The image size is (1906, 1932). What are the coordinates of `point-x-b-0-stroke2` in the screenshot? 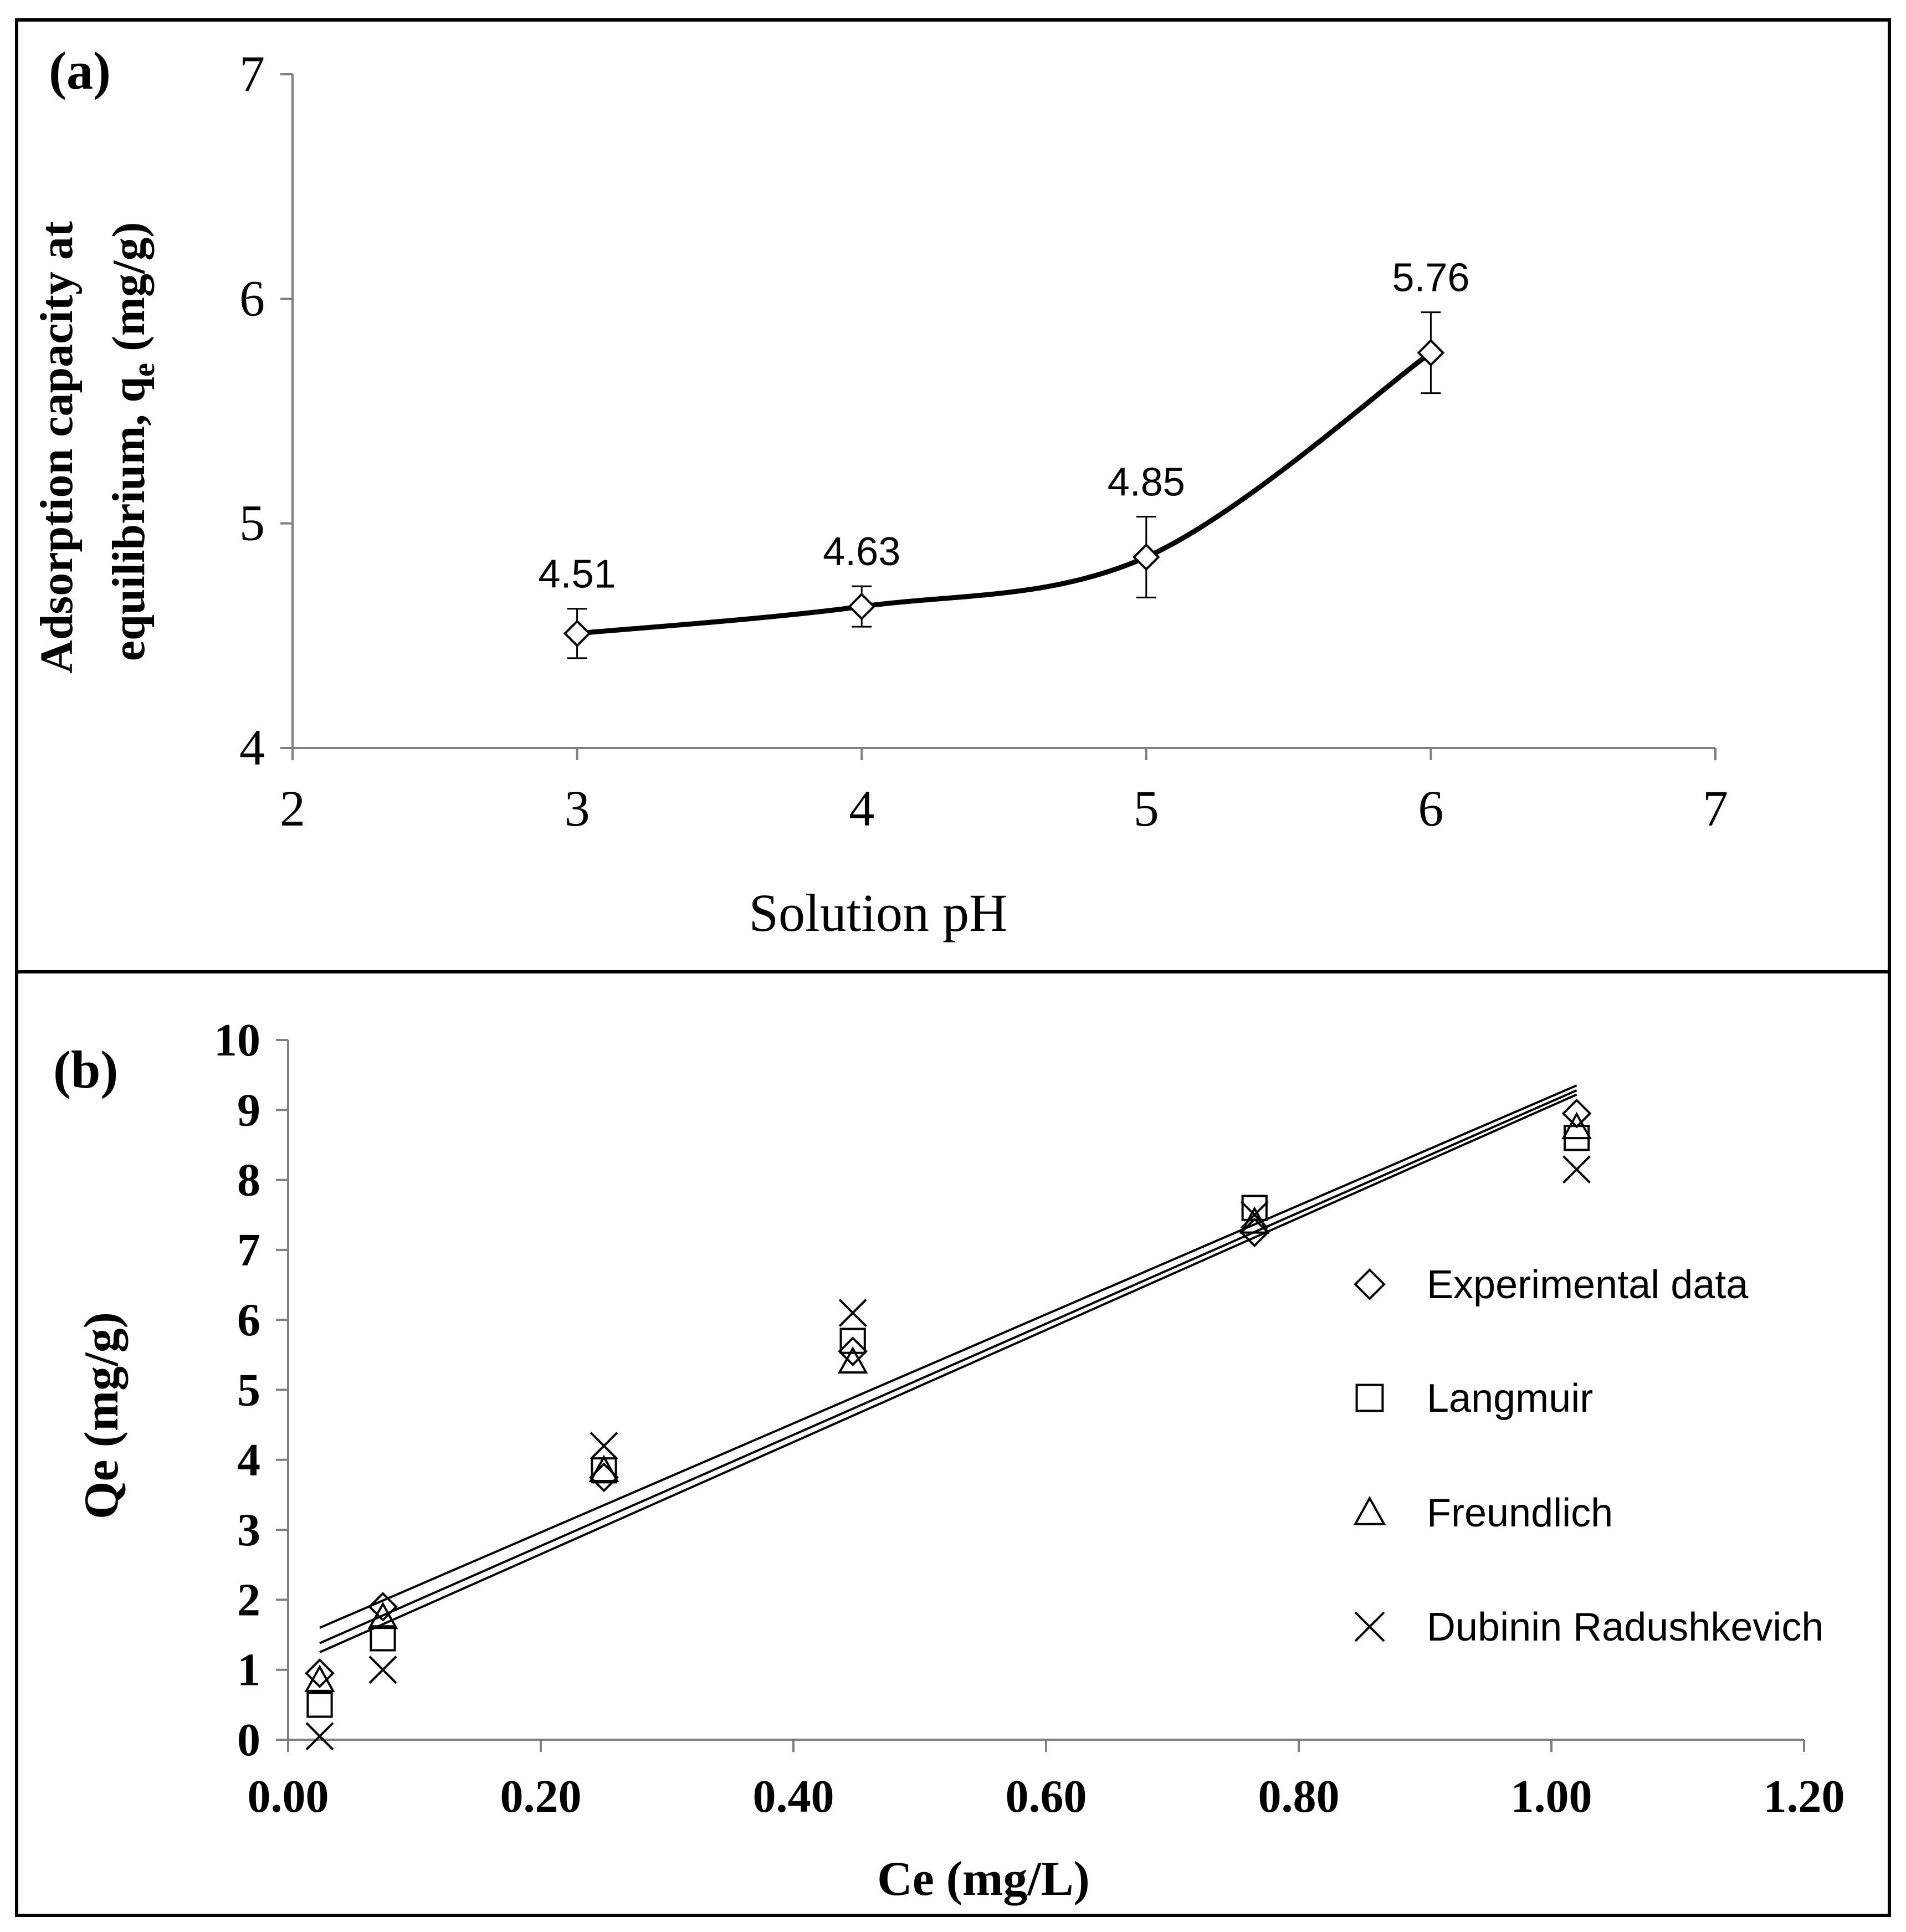 It's located at (319, 1736).